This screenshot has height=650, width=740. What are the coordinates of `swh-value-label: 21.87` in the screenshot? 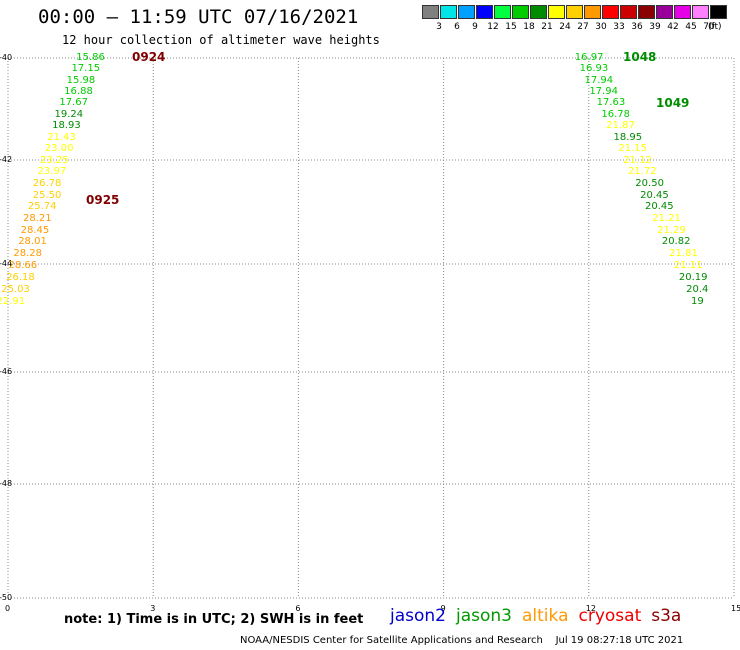 It's located at (620, 126).